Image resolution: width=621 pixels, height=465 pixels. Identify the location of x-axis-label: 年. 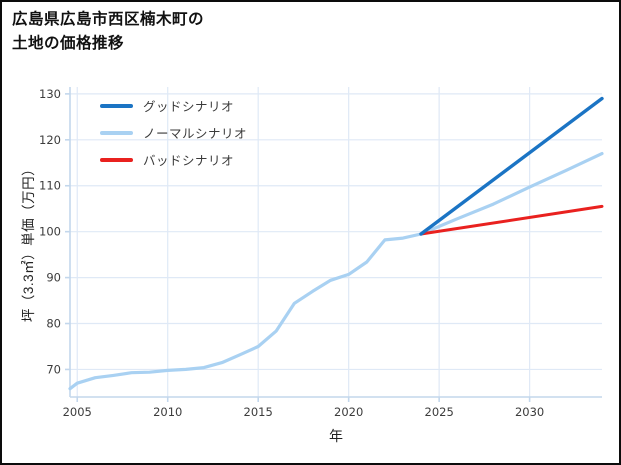
(336, 436).